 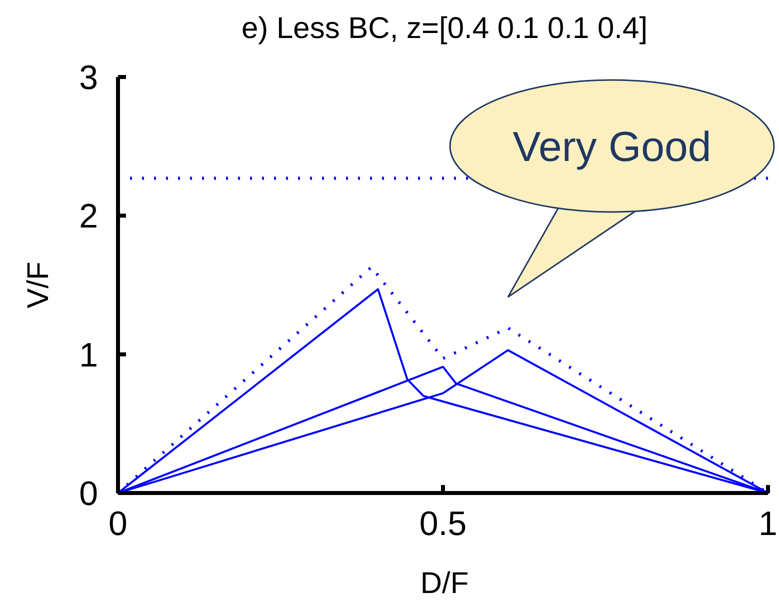 I want to click on y-tick-label: 1, so click(x=88, y=355).